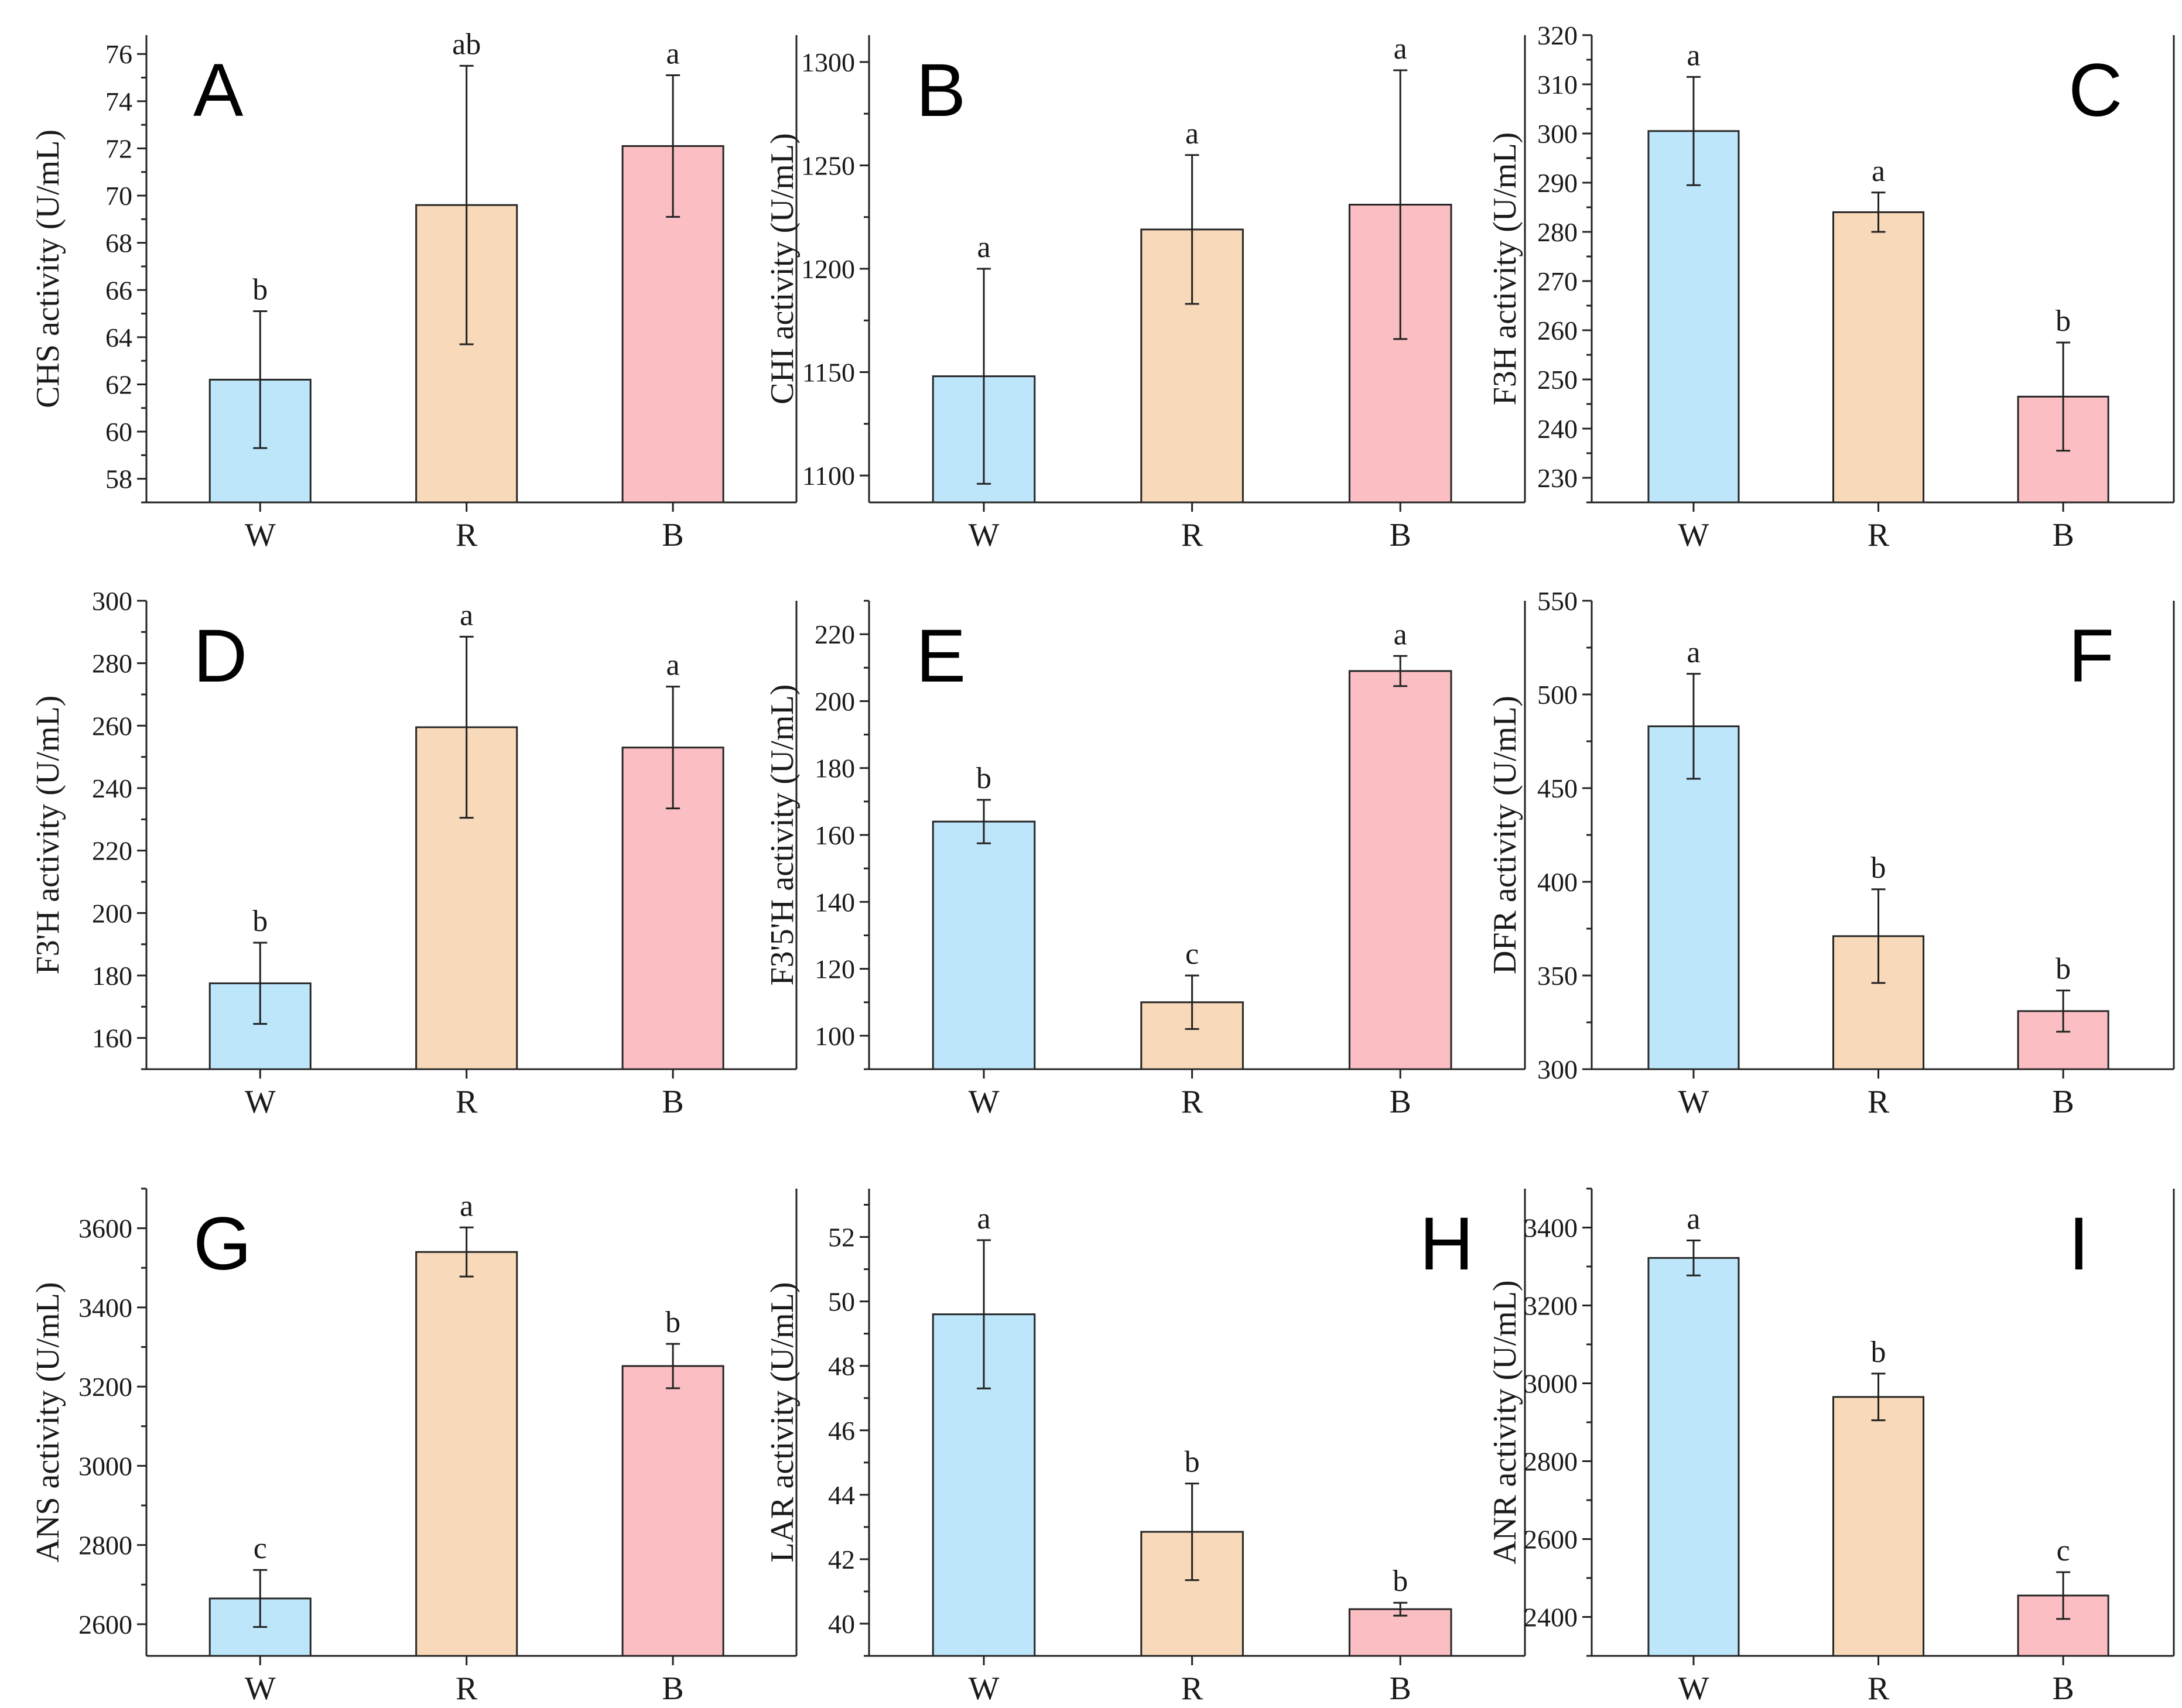  I want to click on panel-letter: A, so click(219, 90).